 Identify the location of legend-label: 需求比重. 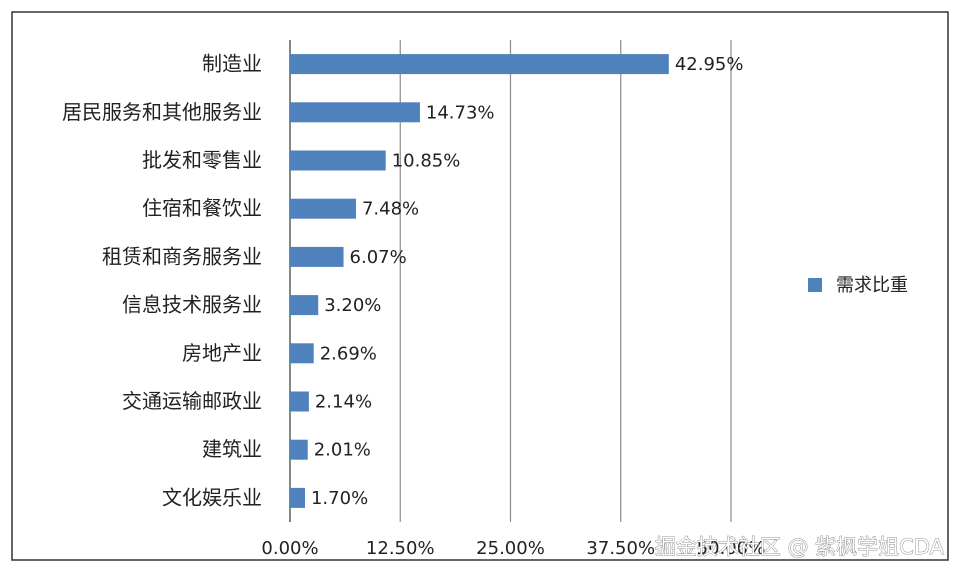
(872, 285).